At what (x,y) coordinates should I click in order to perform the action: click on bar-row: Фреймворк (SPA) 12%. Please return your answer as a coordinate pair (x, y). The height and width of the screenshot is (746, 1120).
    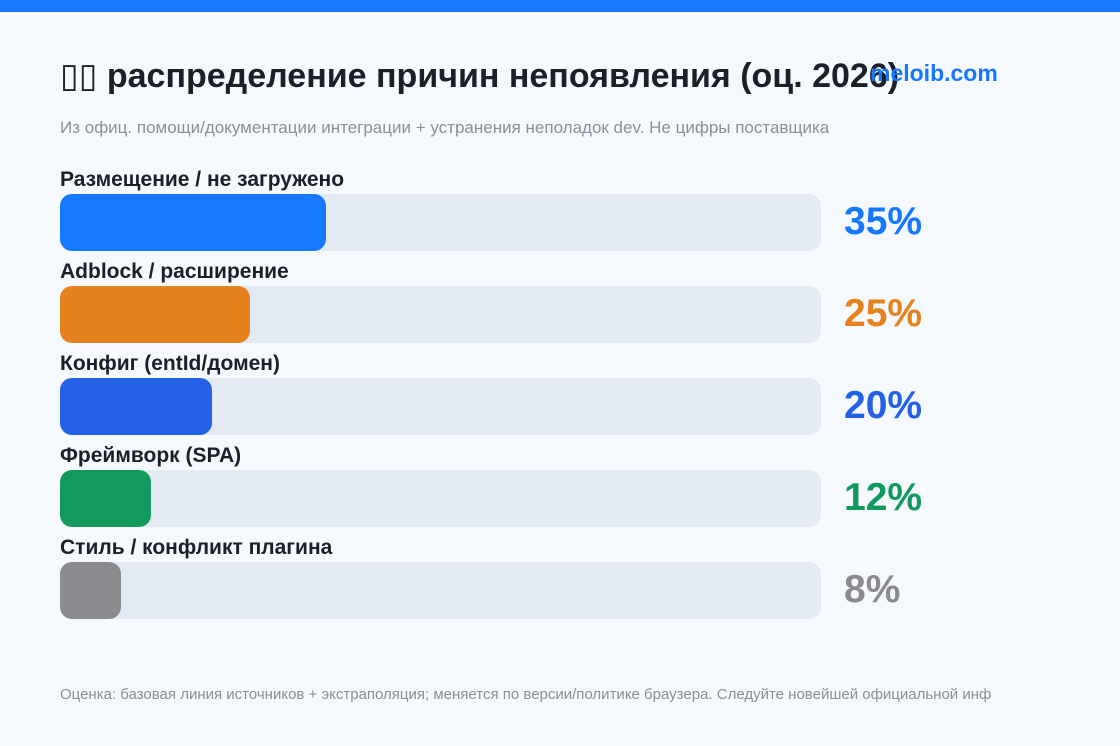
    Looking at the image, I should click on (560, 490).